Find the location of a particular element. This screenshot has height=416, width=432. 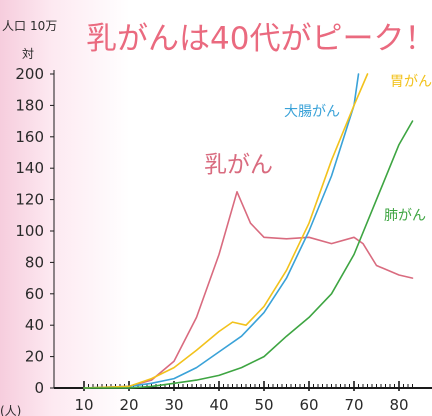

y-tick-label: 40 is located at coordinates (34, 325).